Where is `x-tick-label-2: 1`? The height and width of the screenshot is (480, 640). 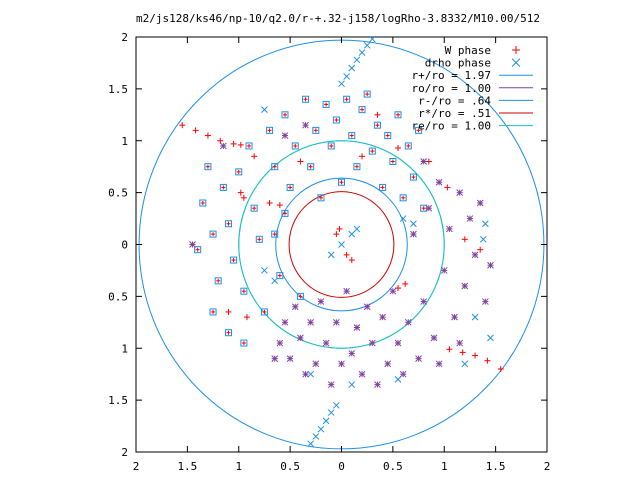
x-tick-label-2: 1 is located at coordinates (238, 466).